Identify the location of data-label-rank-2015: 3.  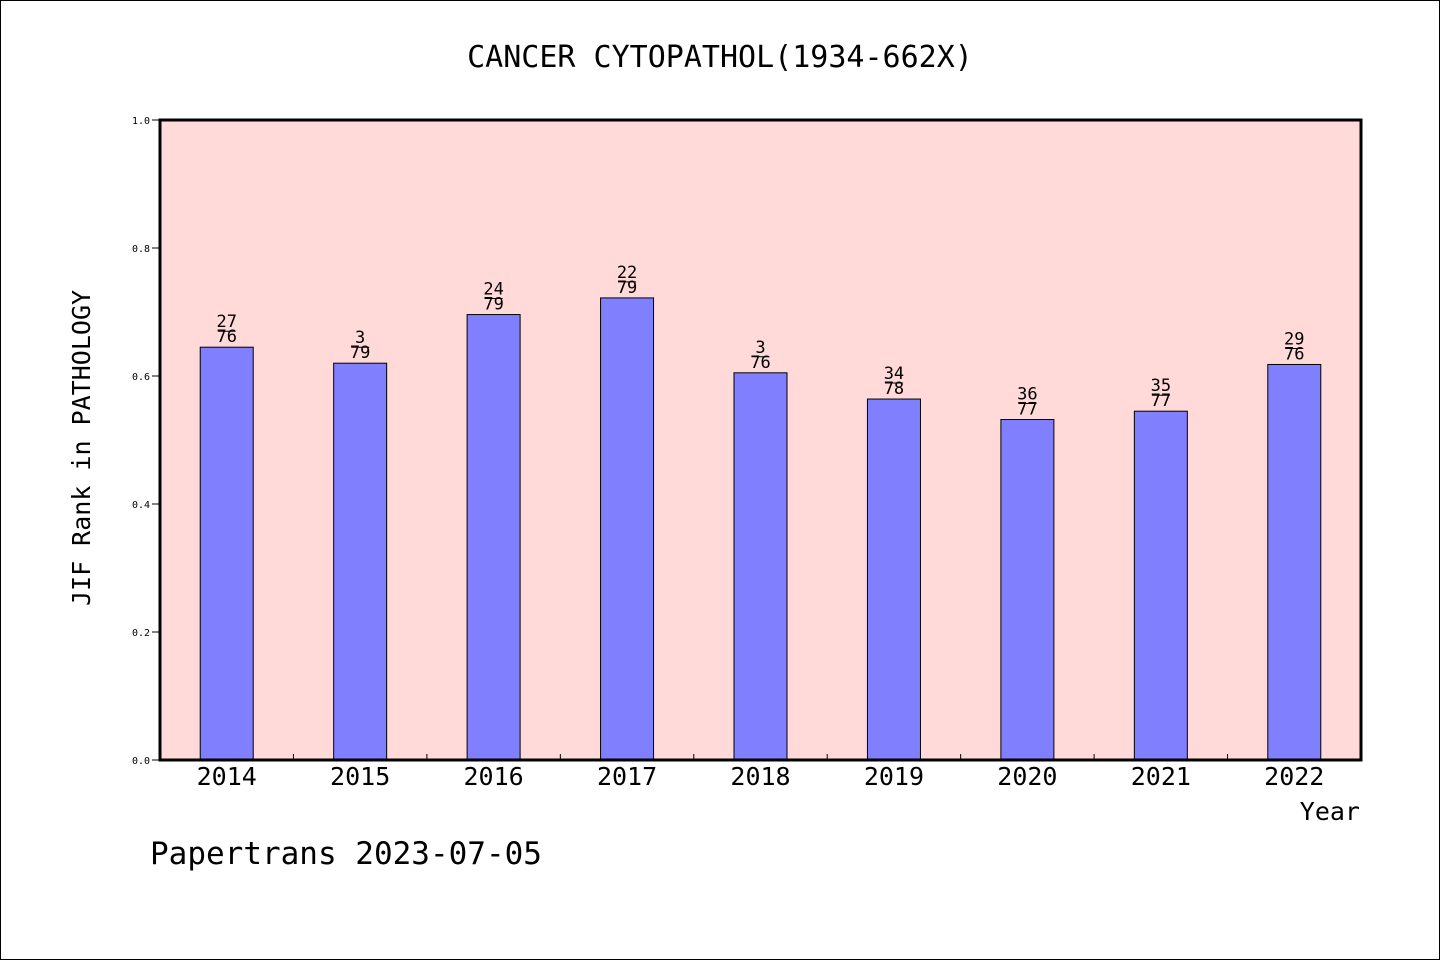
(360, 338).